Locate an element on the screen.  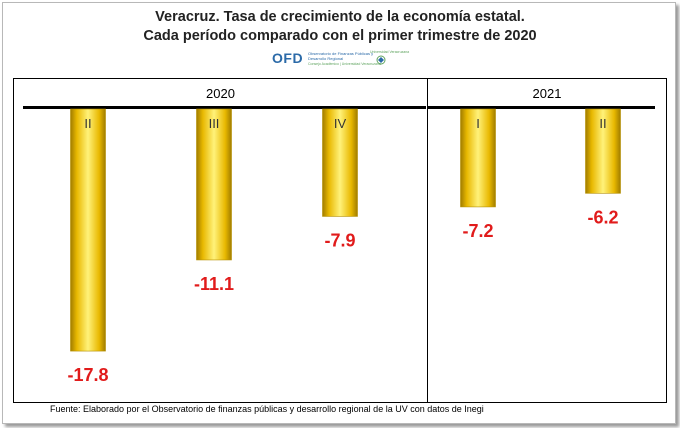
bar-2021-II is located at coordinates (603, 151).